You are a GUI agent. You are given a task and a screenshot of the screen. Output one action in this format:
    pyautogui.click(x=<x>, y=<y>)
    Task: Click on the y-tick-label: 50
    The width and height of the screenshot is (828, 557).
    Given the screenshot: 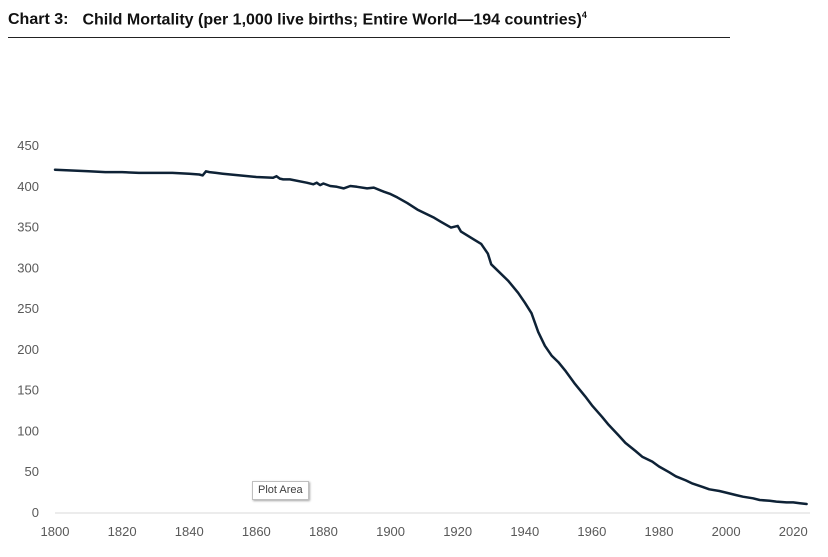 What is the action you would take?
    pyautogui.click(x=32, y=471)
    